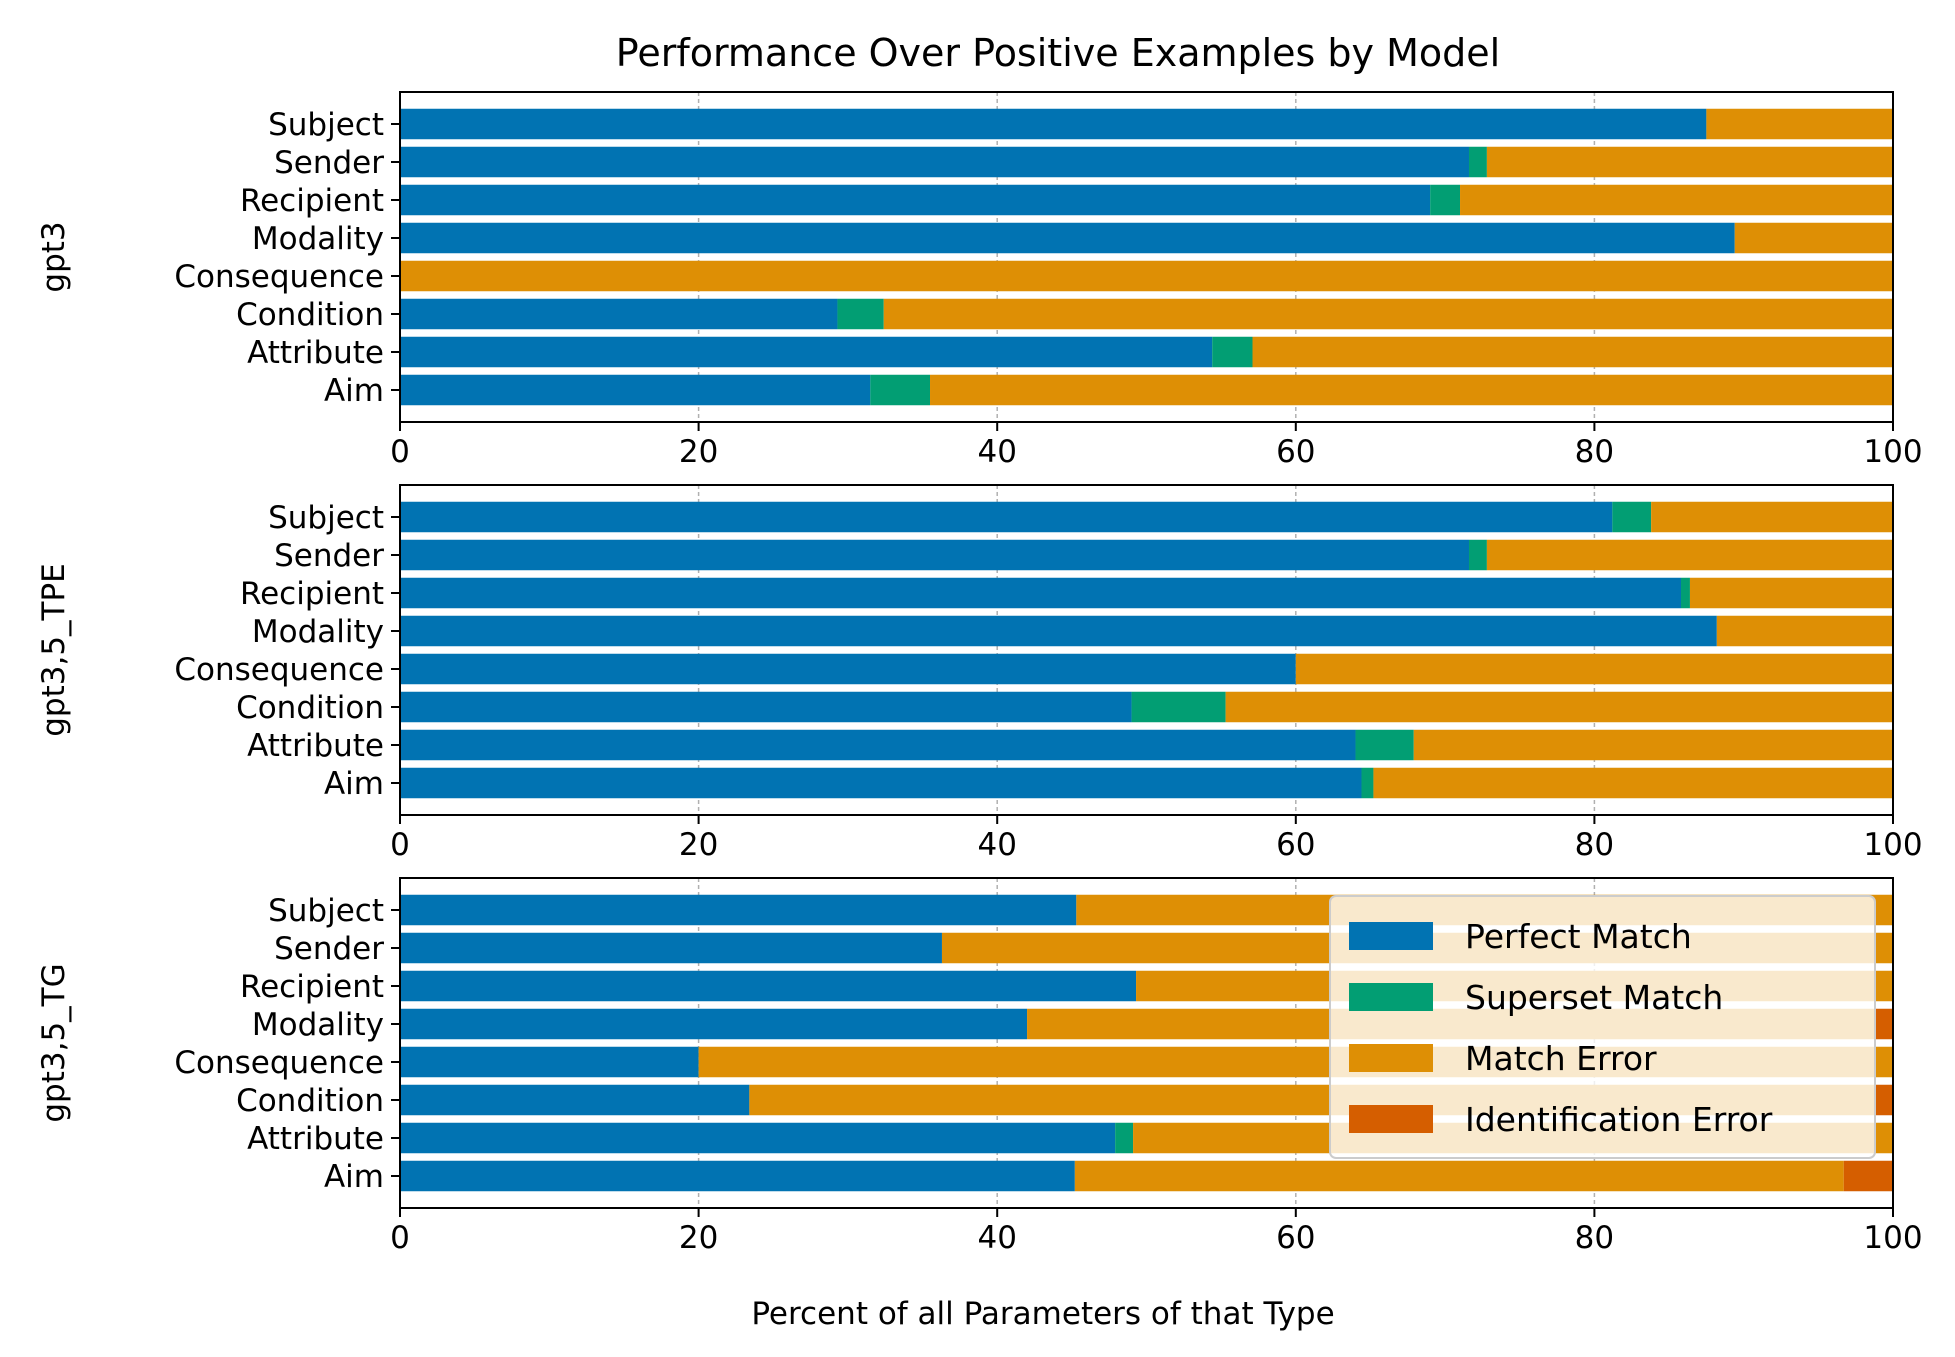 This screenshot has width=1955, height=1357. What do you see at coordinates (934, 162) in the screenshot?
I see `bar-gpt3-sender-perfect-match` at bounding box center [934, 162].